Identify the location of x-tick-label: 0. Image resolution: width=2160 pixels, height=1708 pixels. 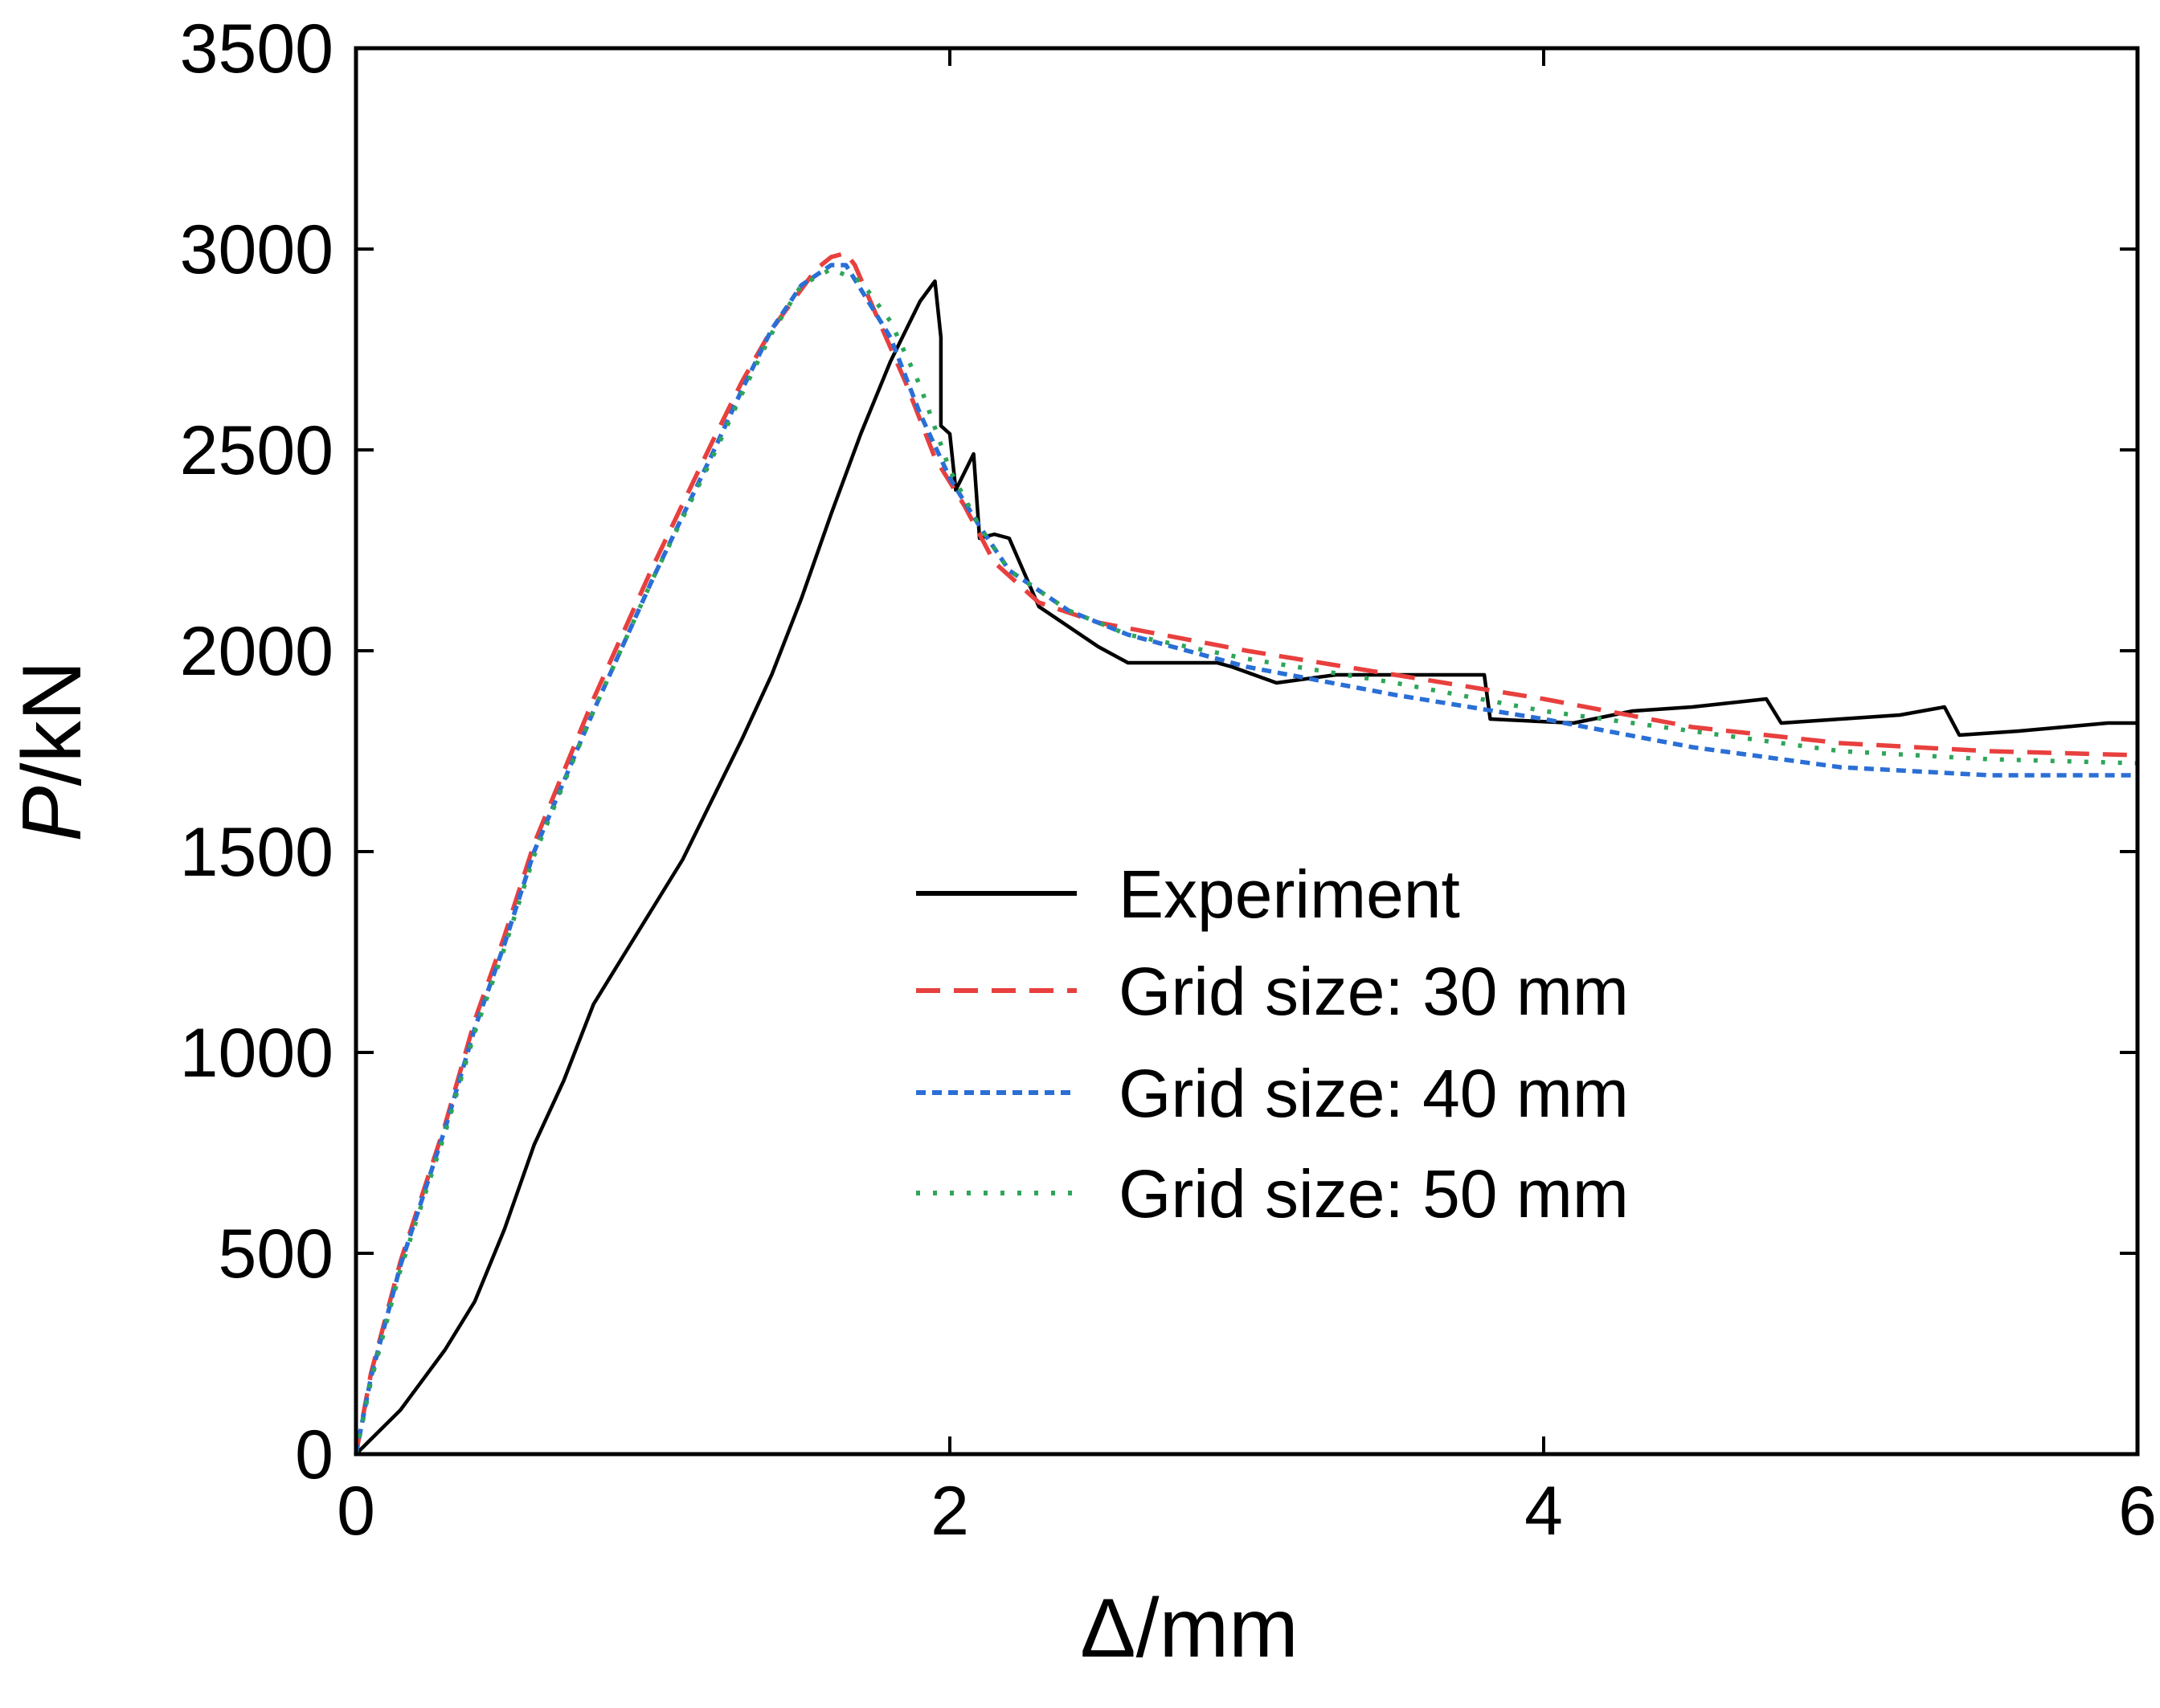
(356, 1511).